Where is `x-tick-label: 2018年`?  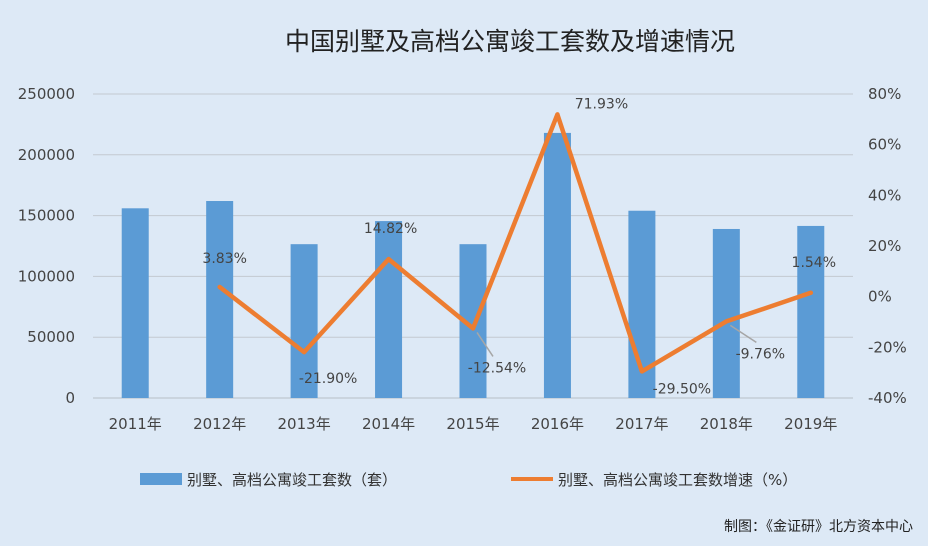
x-tick-label: 2018年 is located at coordinates (726, 424).